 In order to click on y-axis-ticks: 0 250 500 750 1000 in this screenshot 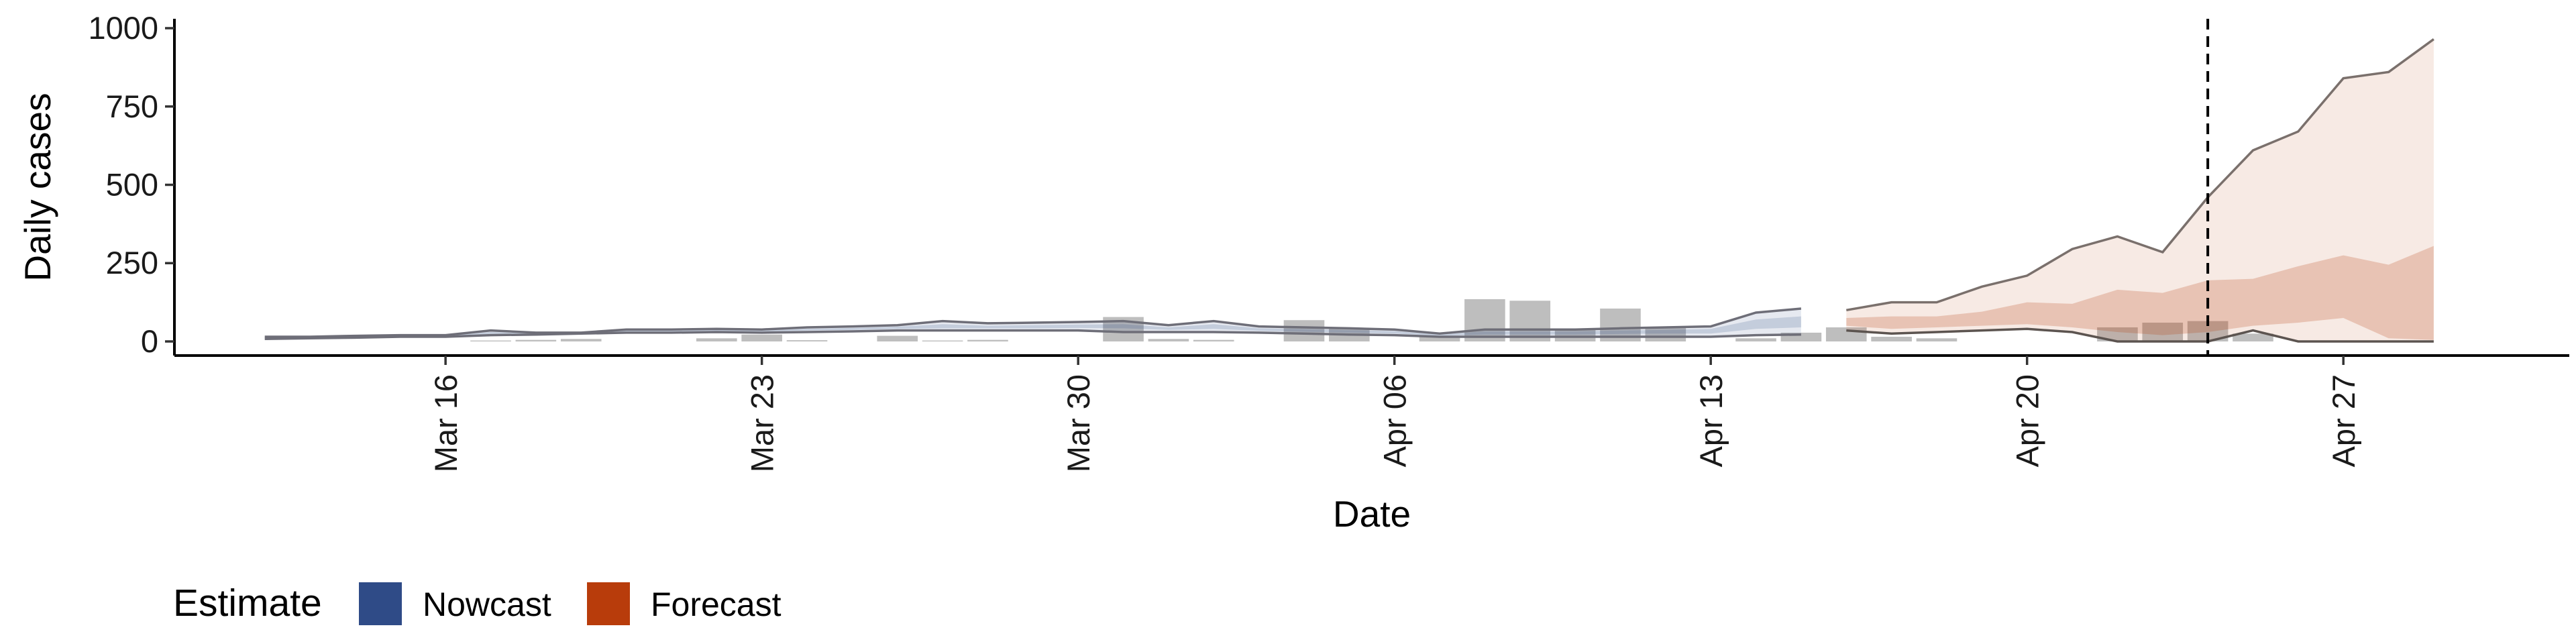, I will do `click(131, 184)`.